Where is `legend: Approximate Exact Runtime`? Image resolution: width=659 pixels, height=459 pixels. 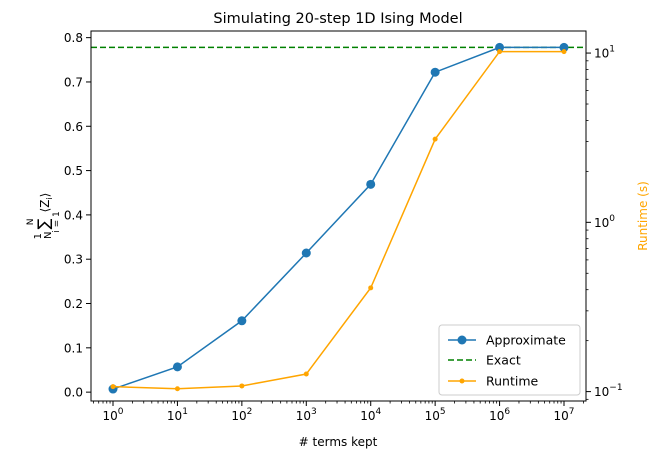 legend: Approximate Exact Runtime is located at coordinates (509, 360).